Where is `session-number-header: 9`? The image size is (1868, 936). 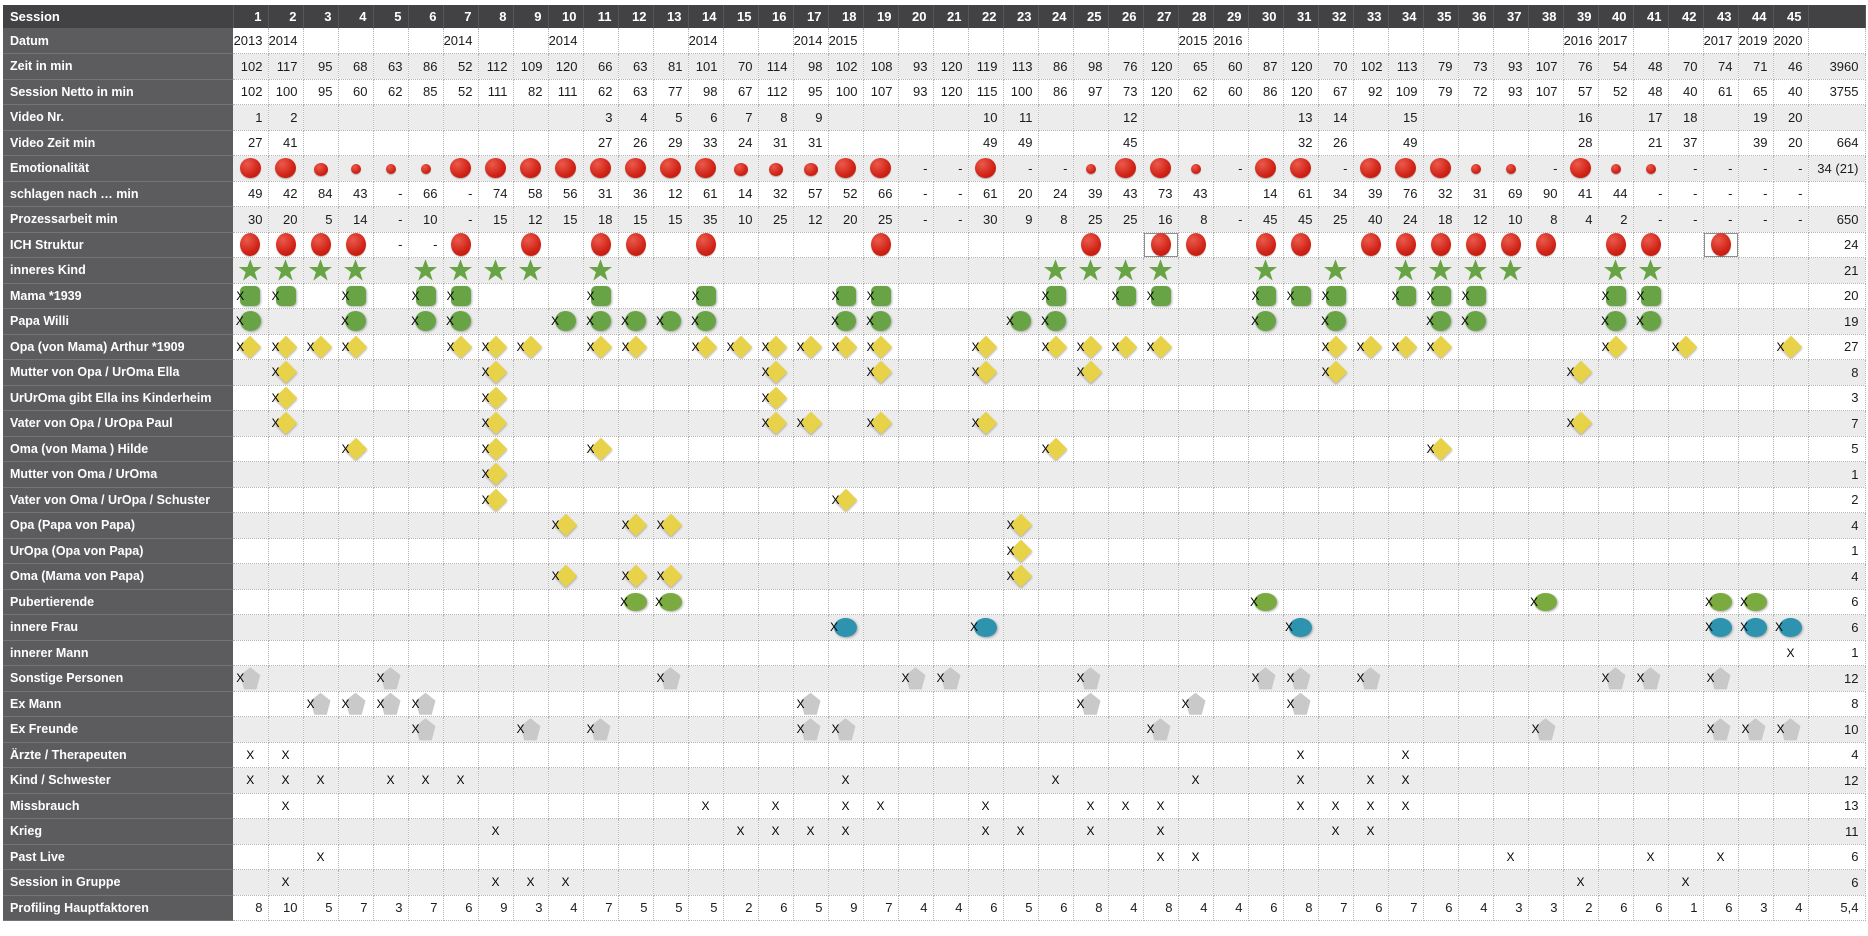 session-number-header: 9 is located at coordinates (531, 16).